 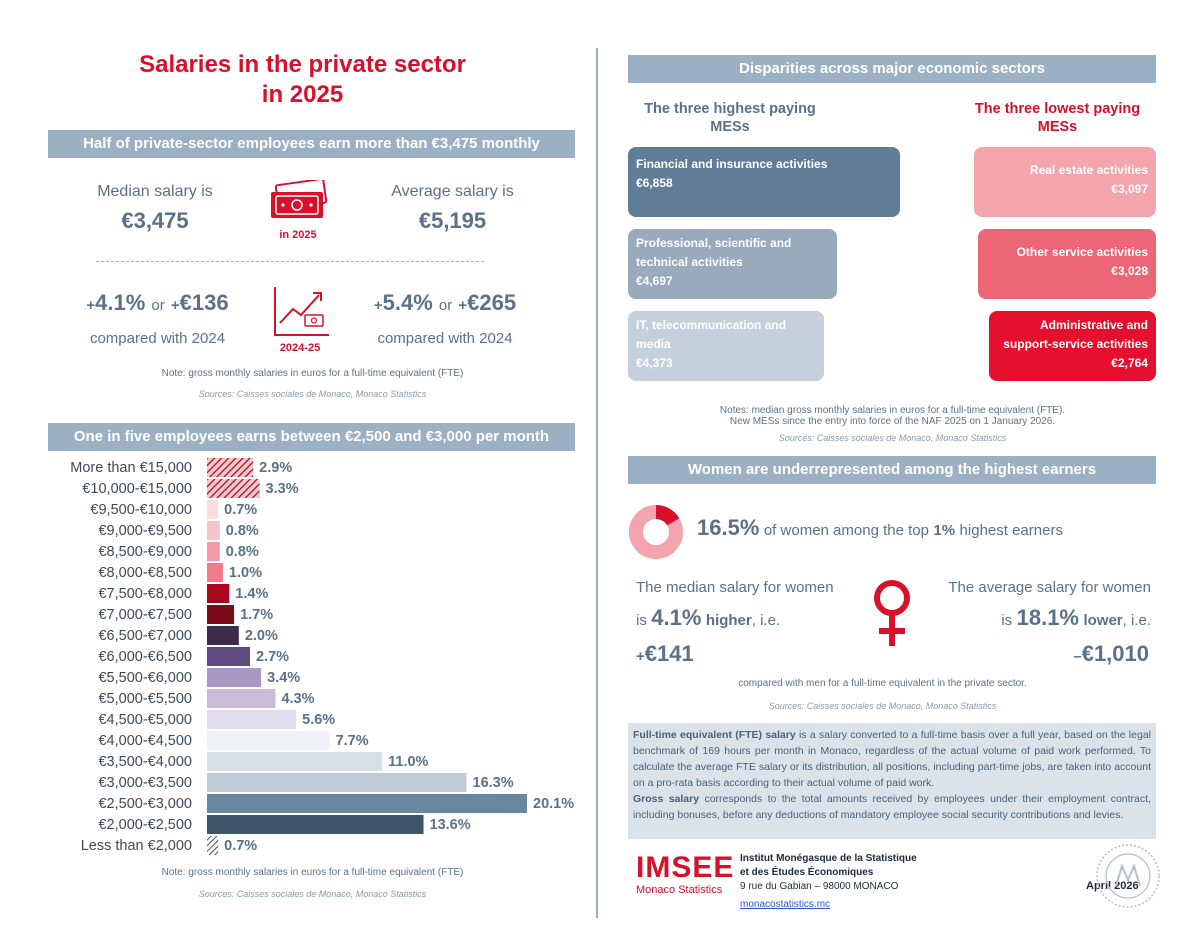 What do you see at coordinates (597, 483) in the screenshot?
I see `column-divider` at bounding box center [597, 483].